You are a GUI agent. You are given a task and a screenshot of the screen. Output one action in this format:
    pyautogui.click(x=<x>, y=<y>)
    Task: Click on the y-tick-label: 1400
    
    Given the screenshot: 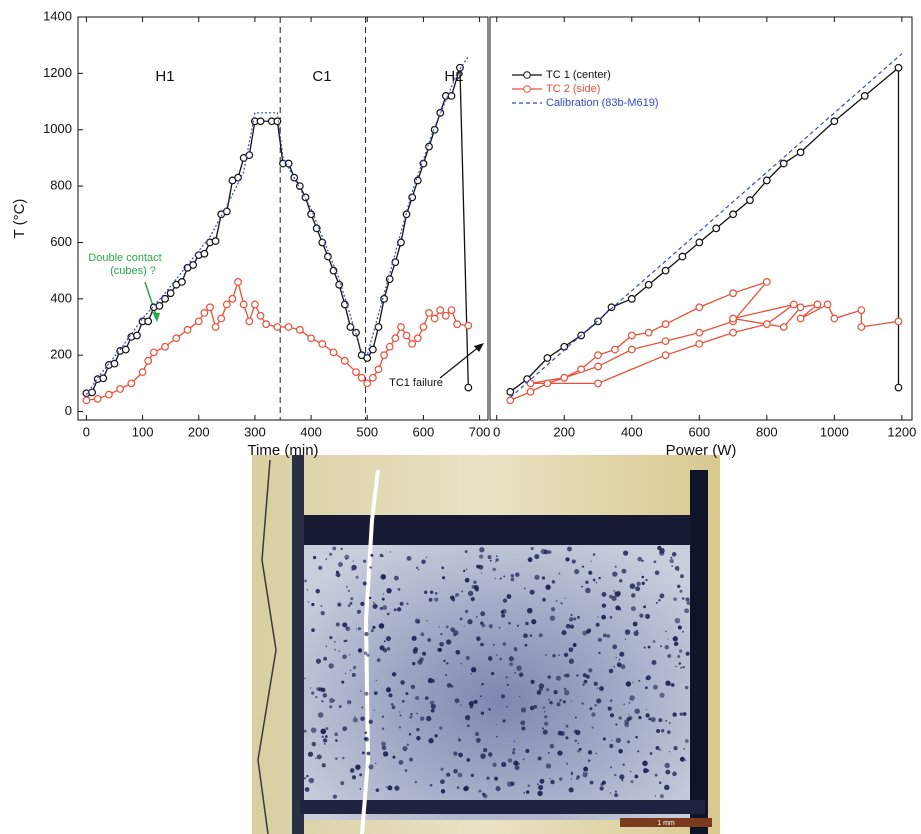 What is the action you would take?
    pyautogui.click(x=57, y=15)
    